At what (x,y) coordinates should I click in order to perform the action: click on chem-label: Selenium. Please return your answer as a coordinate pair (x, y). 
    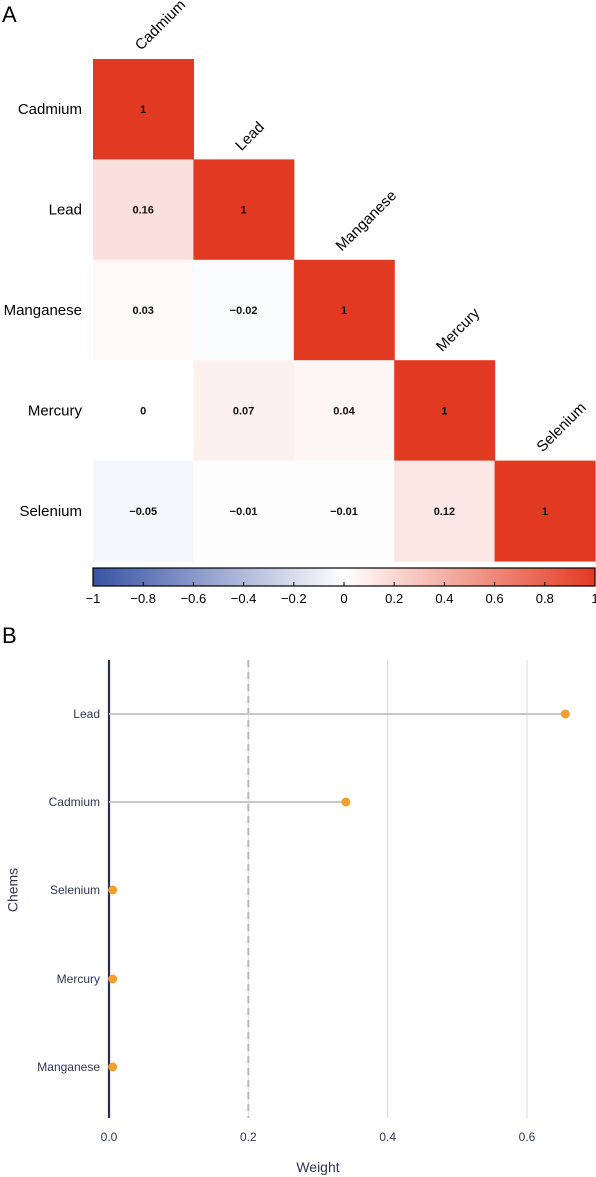
    Looking at the image, I should click on (75, 890).